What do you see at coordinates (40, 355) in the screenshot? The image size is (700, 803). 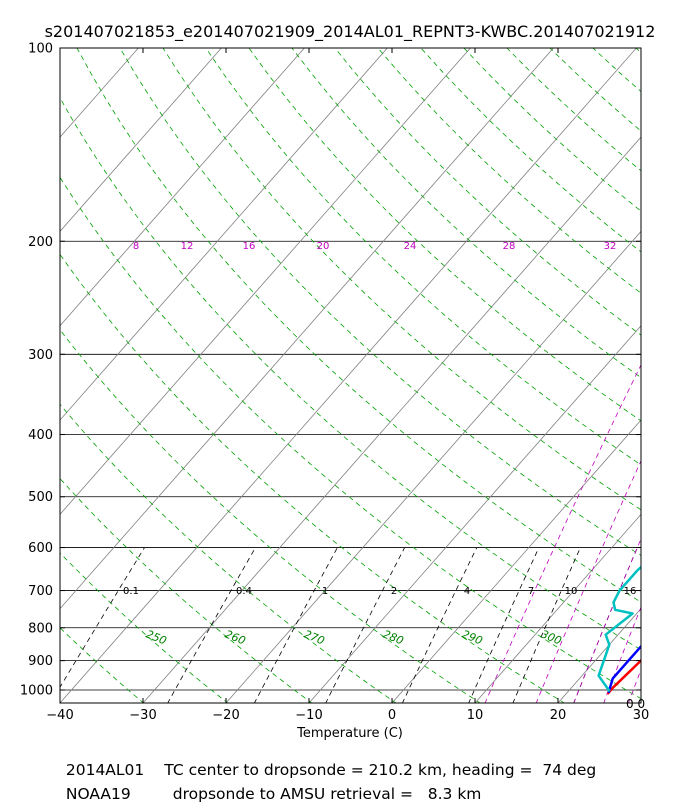 I see `y-tick-label: 300` at bounding box center [40, 355].